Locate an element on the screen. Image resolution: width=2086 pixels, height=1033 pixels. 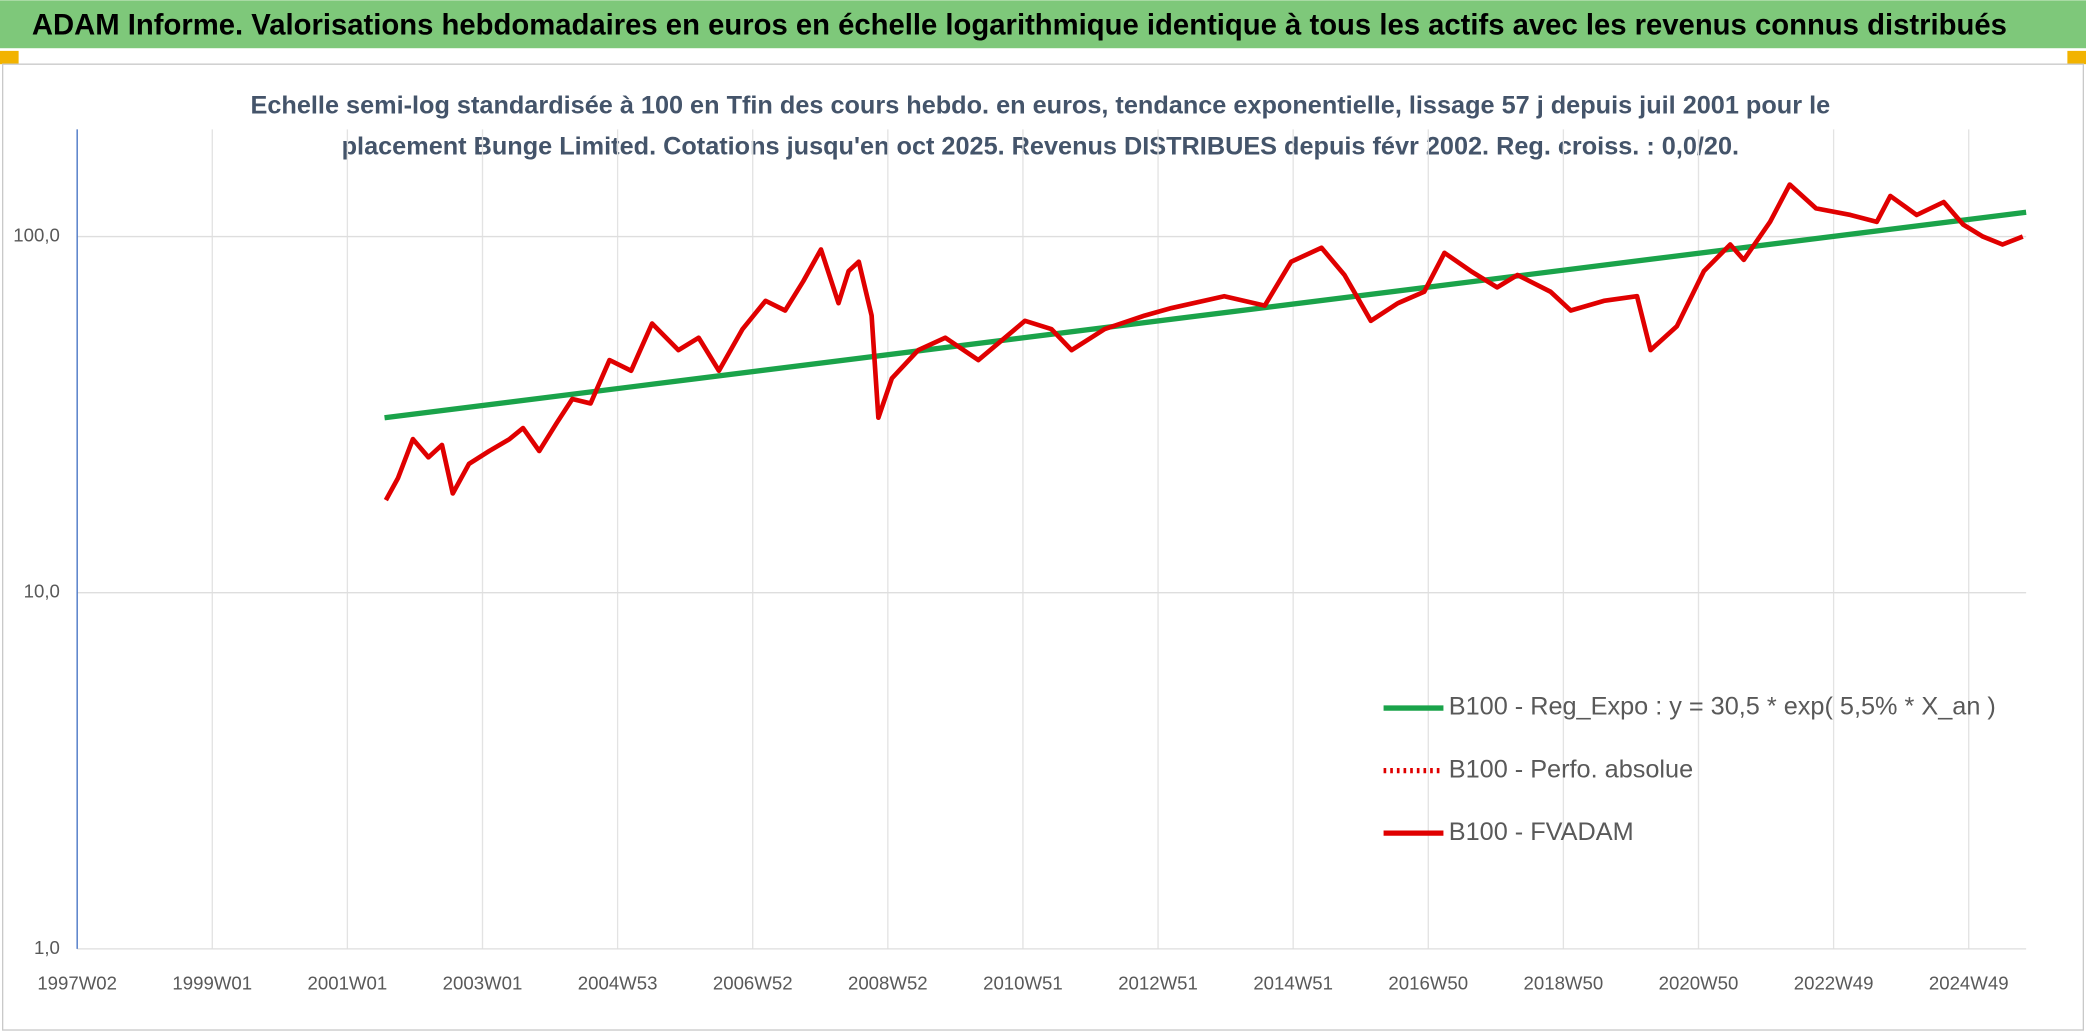
y-tick-label: 100,0 is located at coordinates (36, 234).